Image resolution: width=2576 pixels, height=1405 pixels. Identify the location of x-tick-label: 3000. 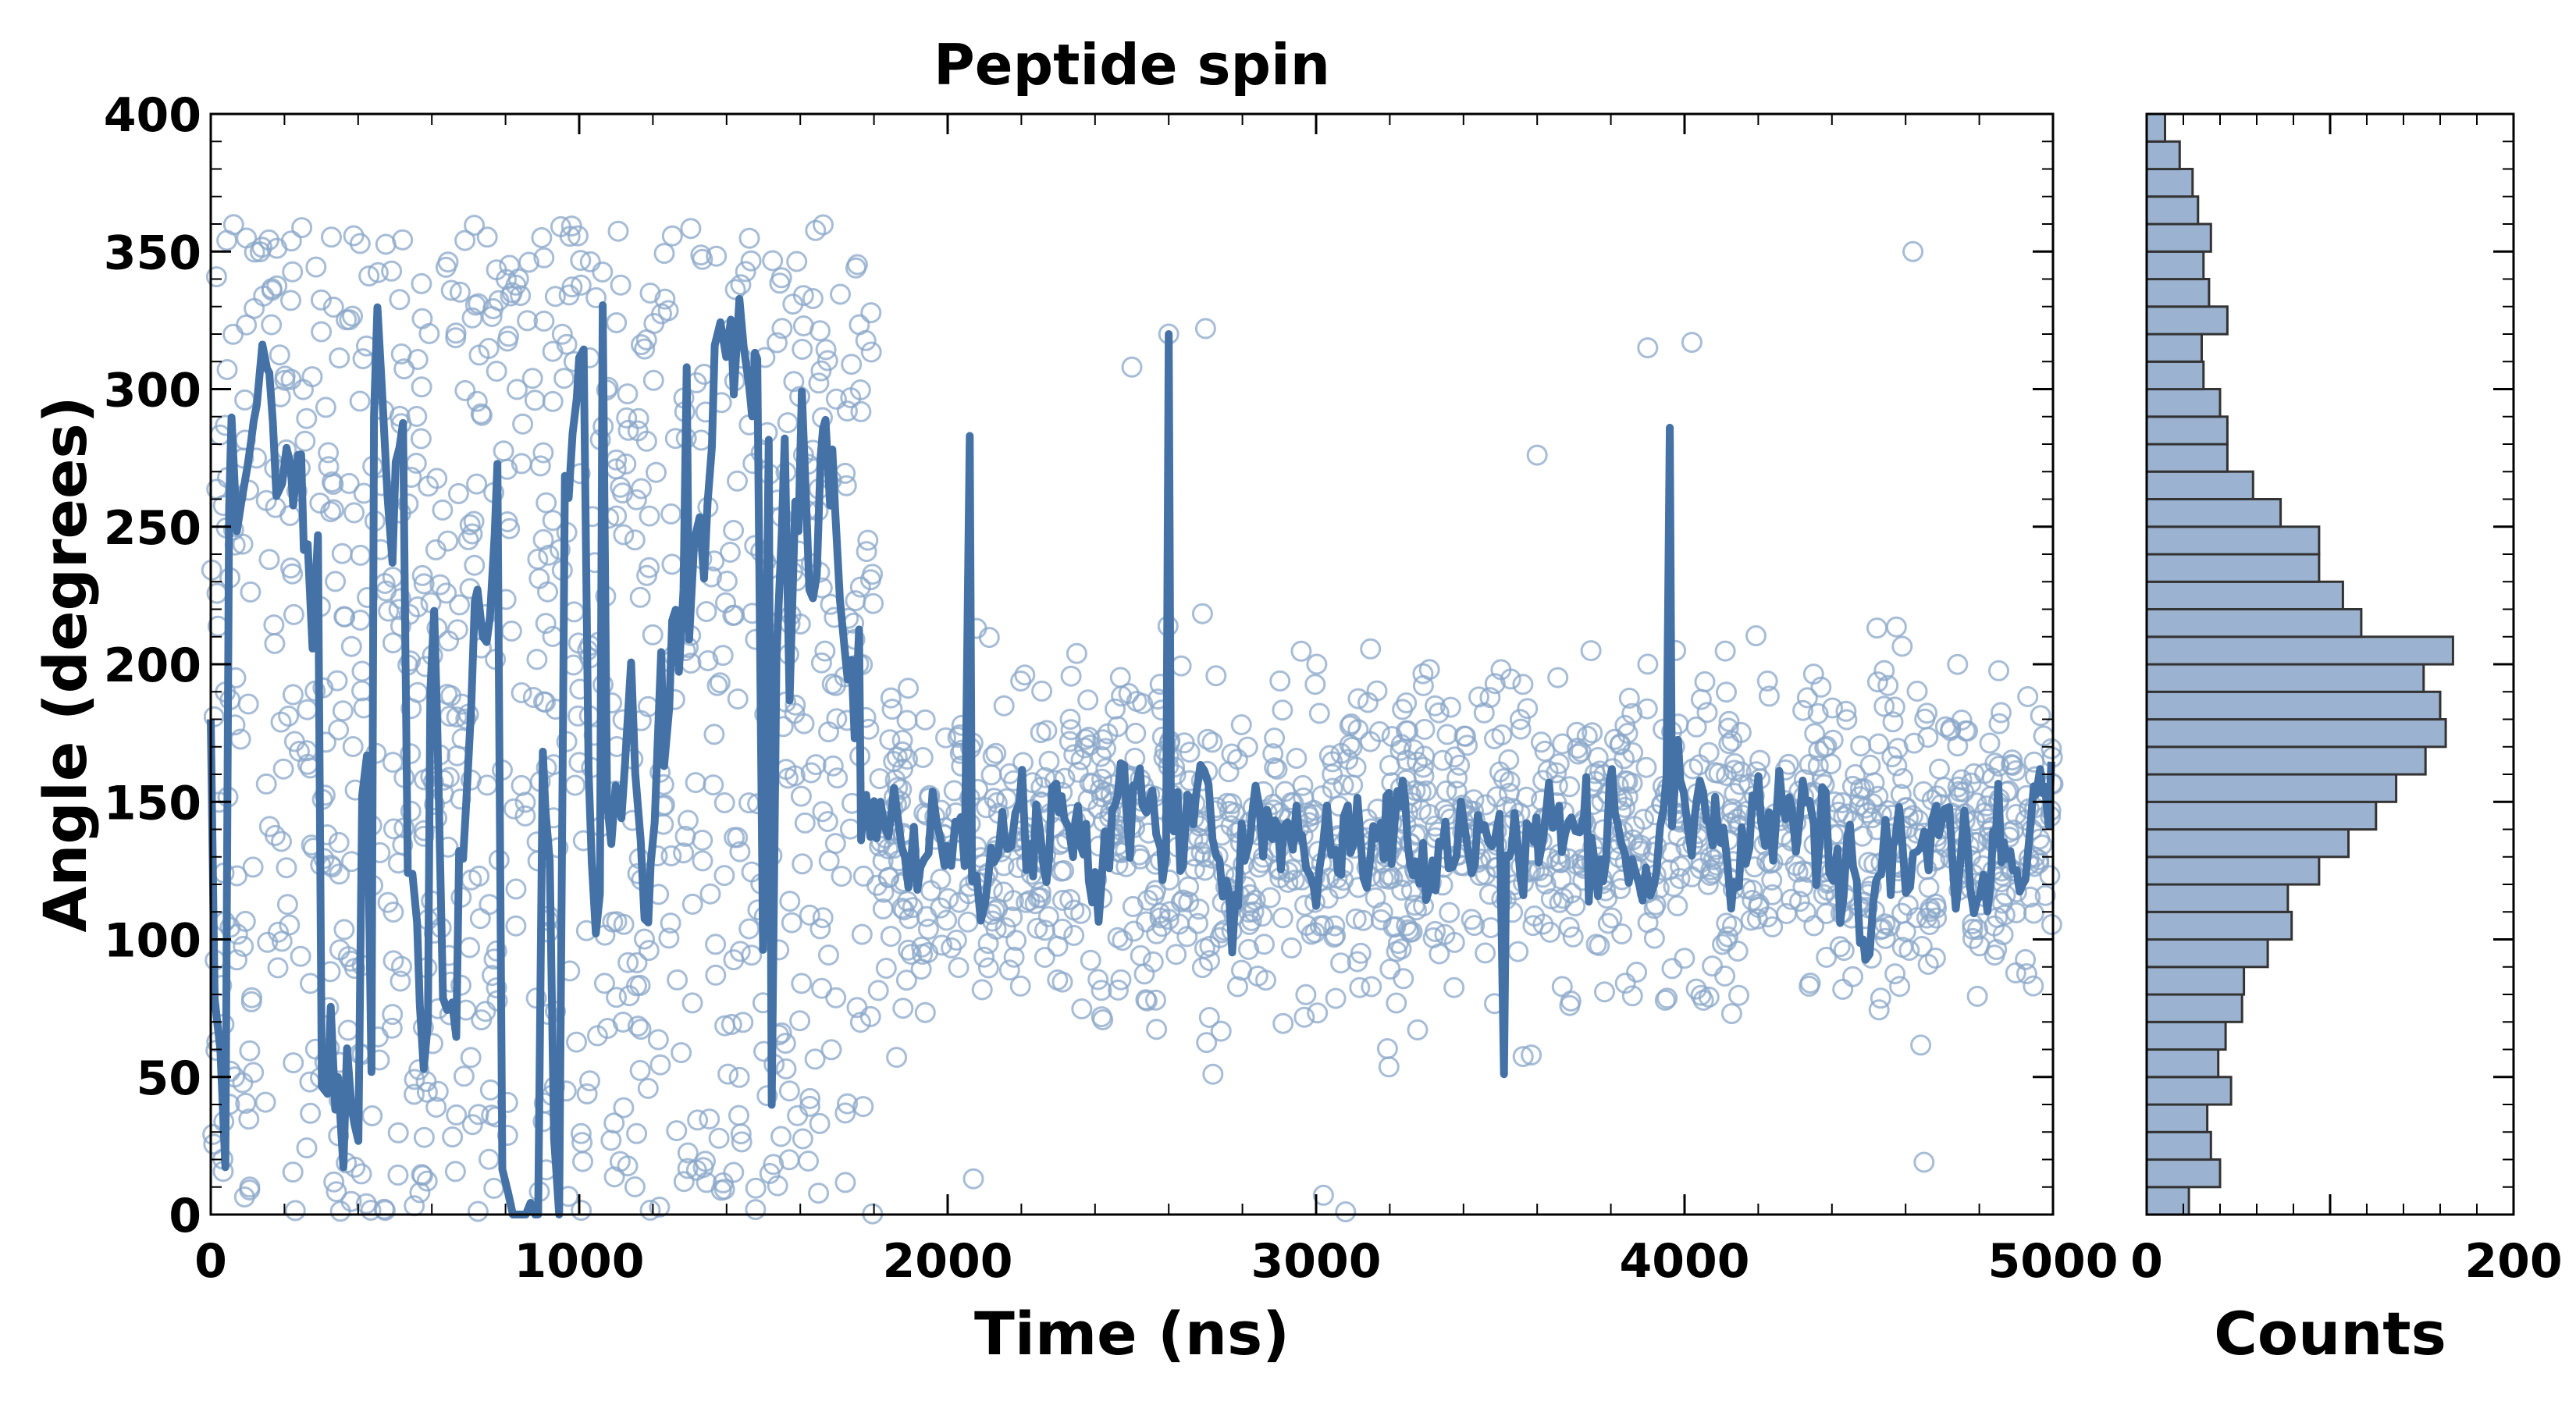
(1316, 1261).